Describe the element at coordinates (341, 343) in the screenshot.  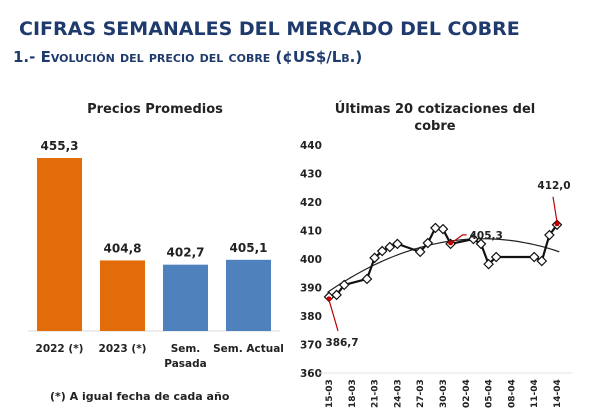
I see `annotation-label: 386,7` at that location.